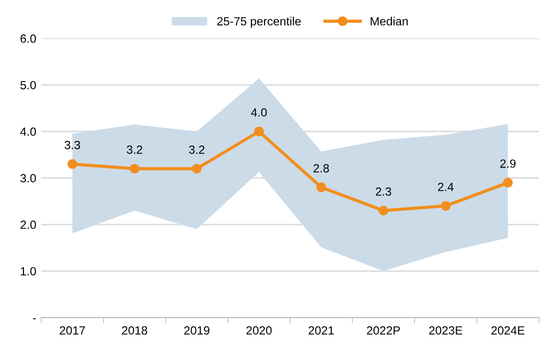  What do you see at coordinates (389, 21) in the screenshot?
I see `legend-label: Median` at bounding box center [389, 21].